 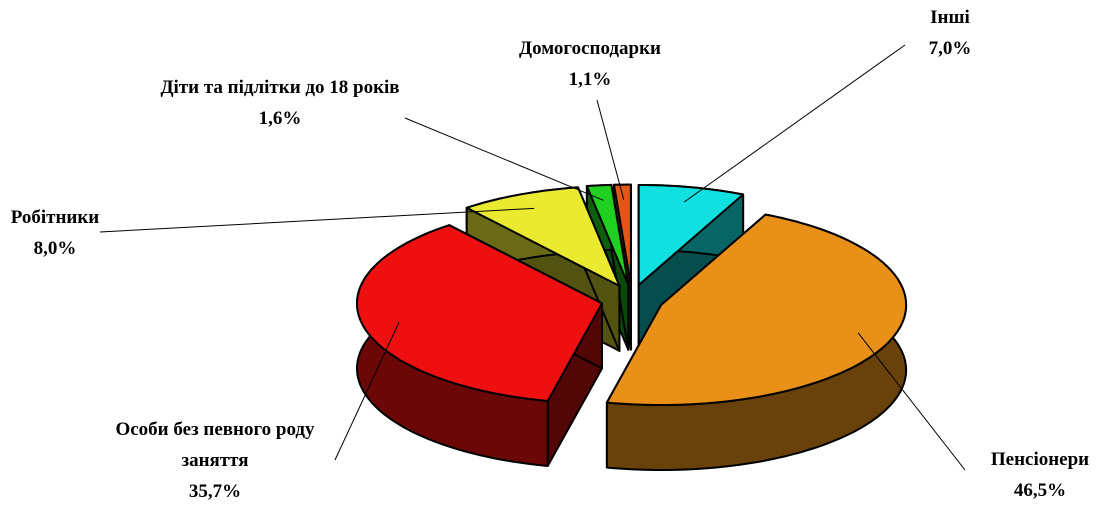 I want to click on value-label: 1,6%, so click(x=280, y=118).